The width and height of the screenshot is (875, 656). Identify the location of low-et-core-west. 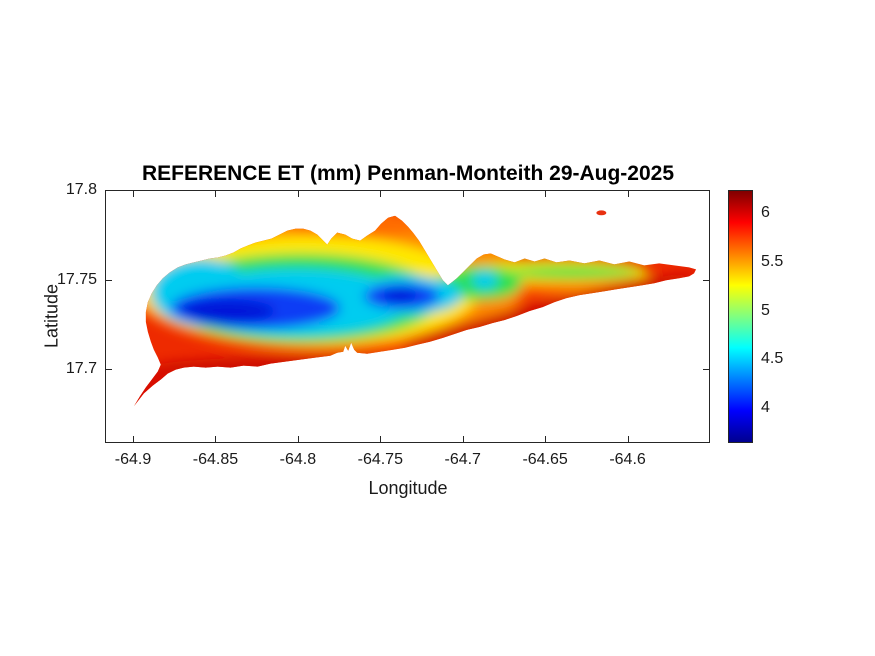
(227, 311).